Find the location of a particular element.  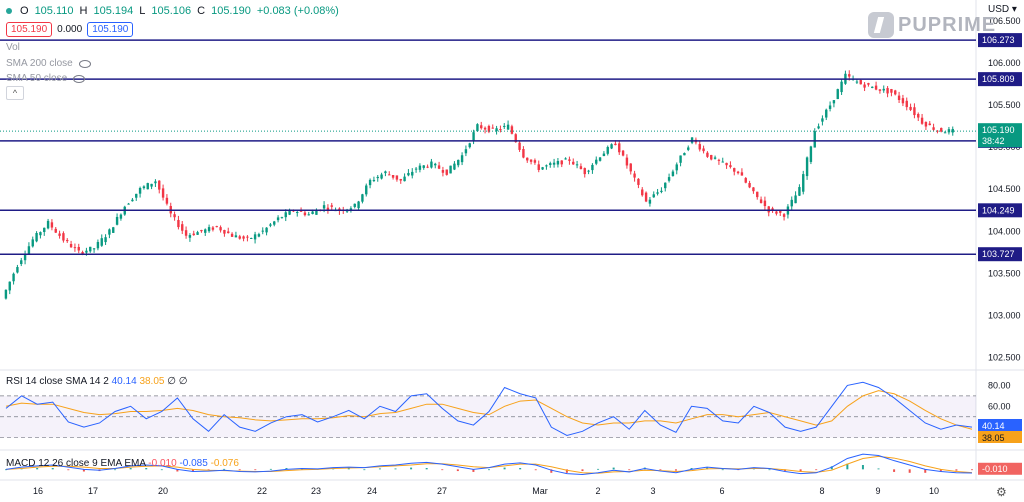

macd-hist-value: -0.010 is located at coordinates (162, 463).